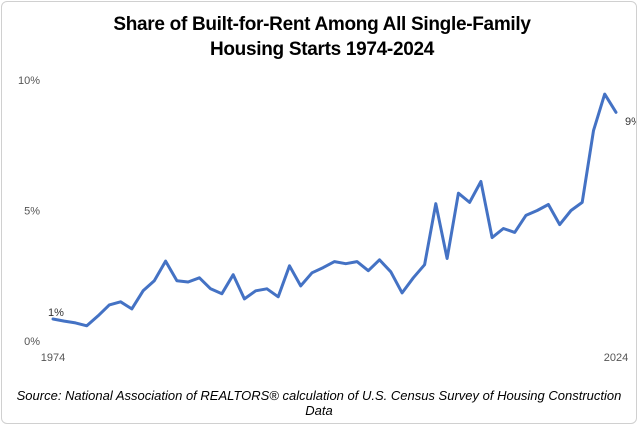 The width and height of the screenshot is (640, 428). What do you see at coordinates (630, 122) in the screenshot?
I see `data-label: 9%` at bounding box center [630, 122].